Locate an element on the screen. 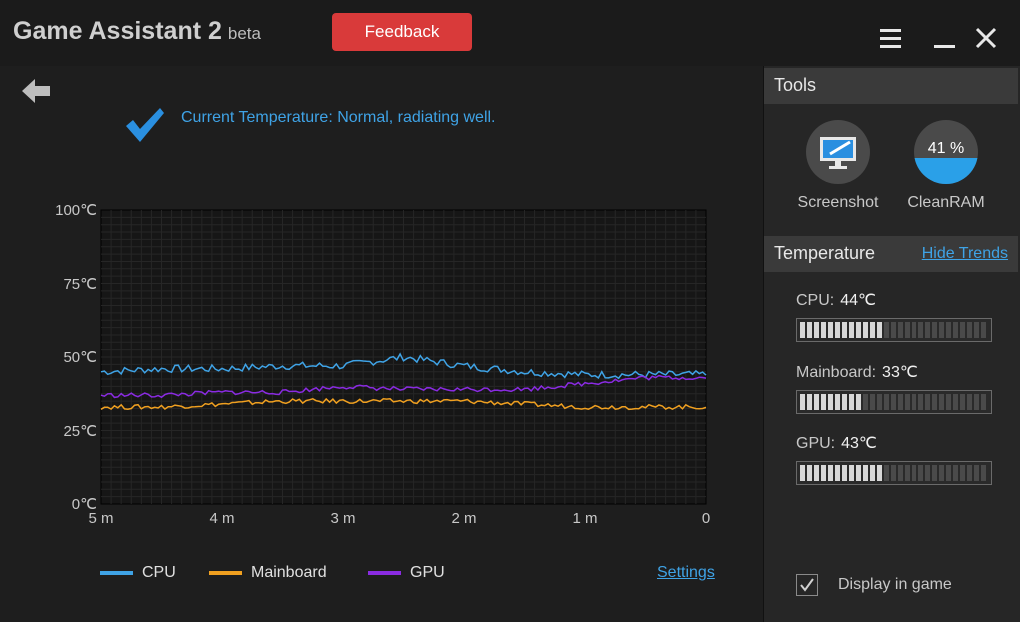 This screenshot has height=622, width=1020. legend-cpu-label: CPU is located at coordinates (159, 572).